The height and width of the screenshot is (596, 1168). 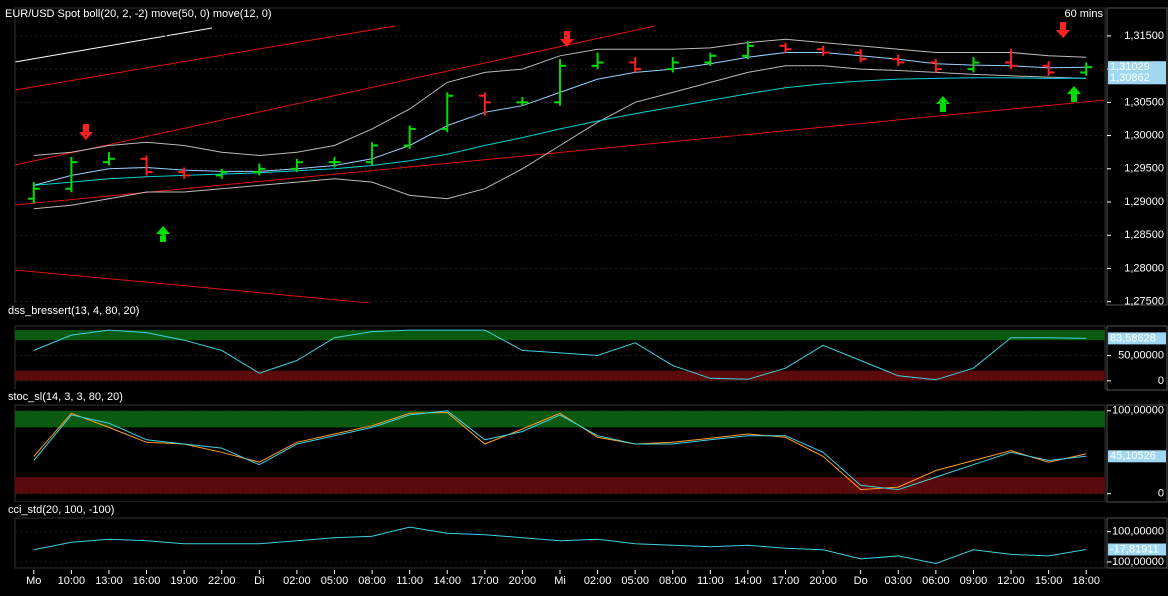 What do you see at coordinates (1133, 456) in the screenshot?
I see `last-value-label: 45,10526` at bounding box center [1133, 456].